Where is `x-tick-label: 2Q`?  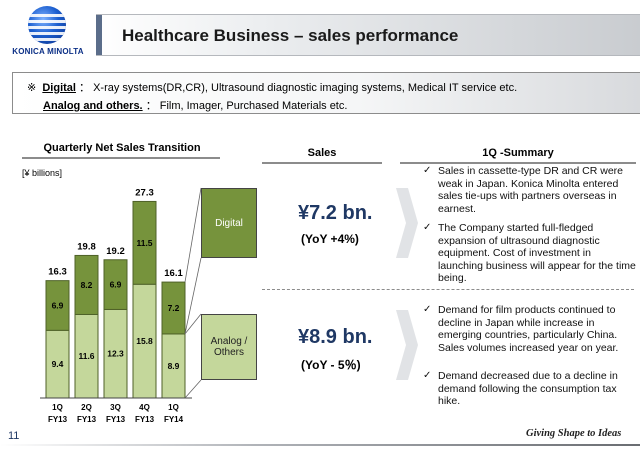
x-tick-label: 2Q is located at coordinates (86, 407).